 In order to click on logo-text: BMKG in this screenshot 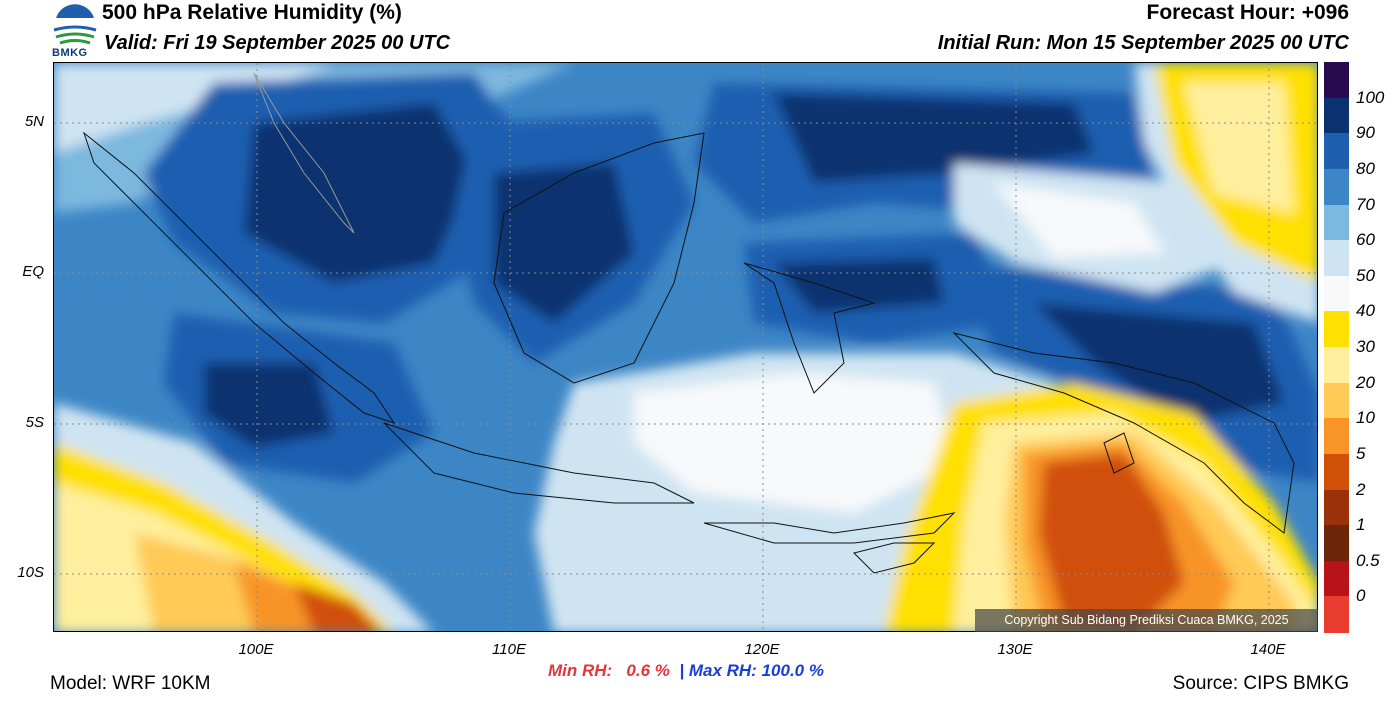, I will do `click(70, 53)`.